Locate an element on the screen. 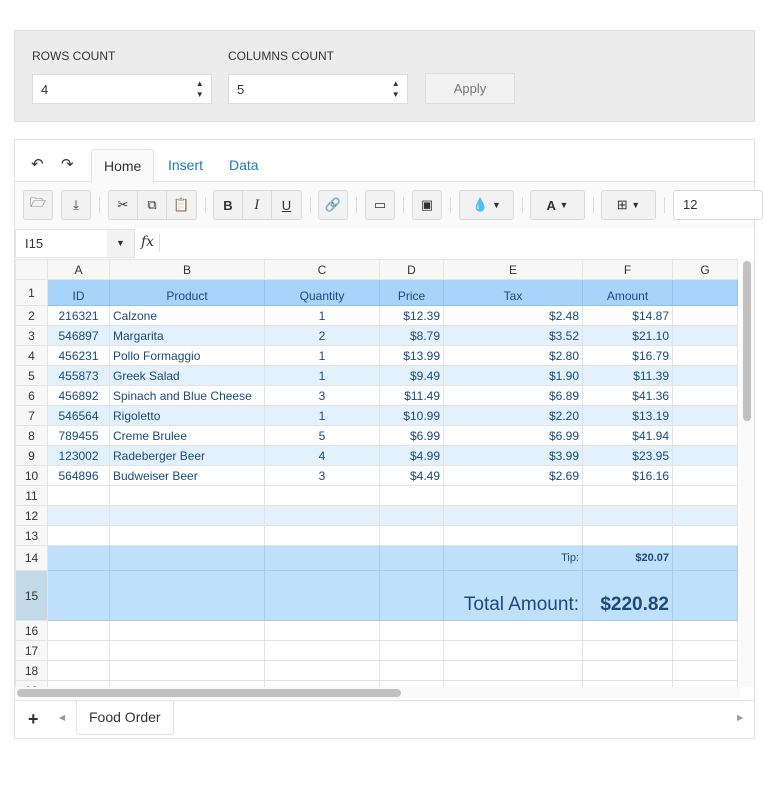 Image resolution: width=770 pixels, height=799 pixels. cell: $16.79 is located at coordinates (627, 355).